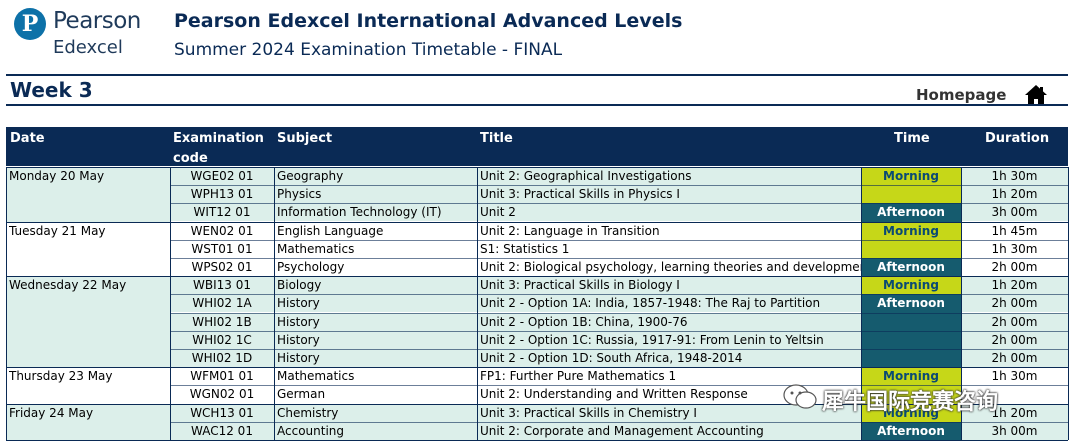 The height and width of the screenshot is (448, 1080). I want to click on title-cell: S1: Statistics 1, so click(669, 248).